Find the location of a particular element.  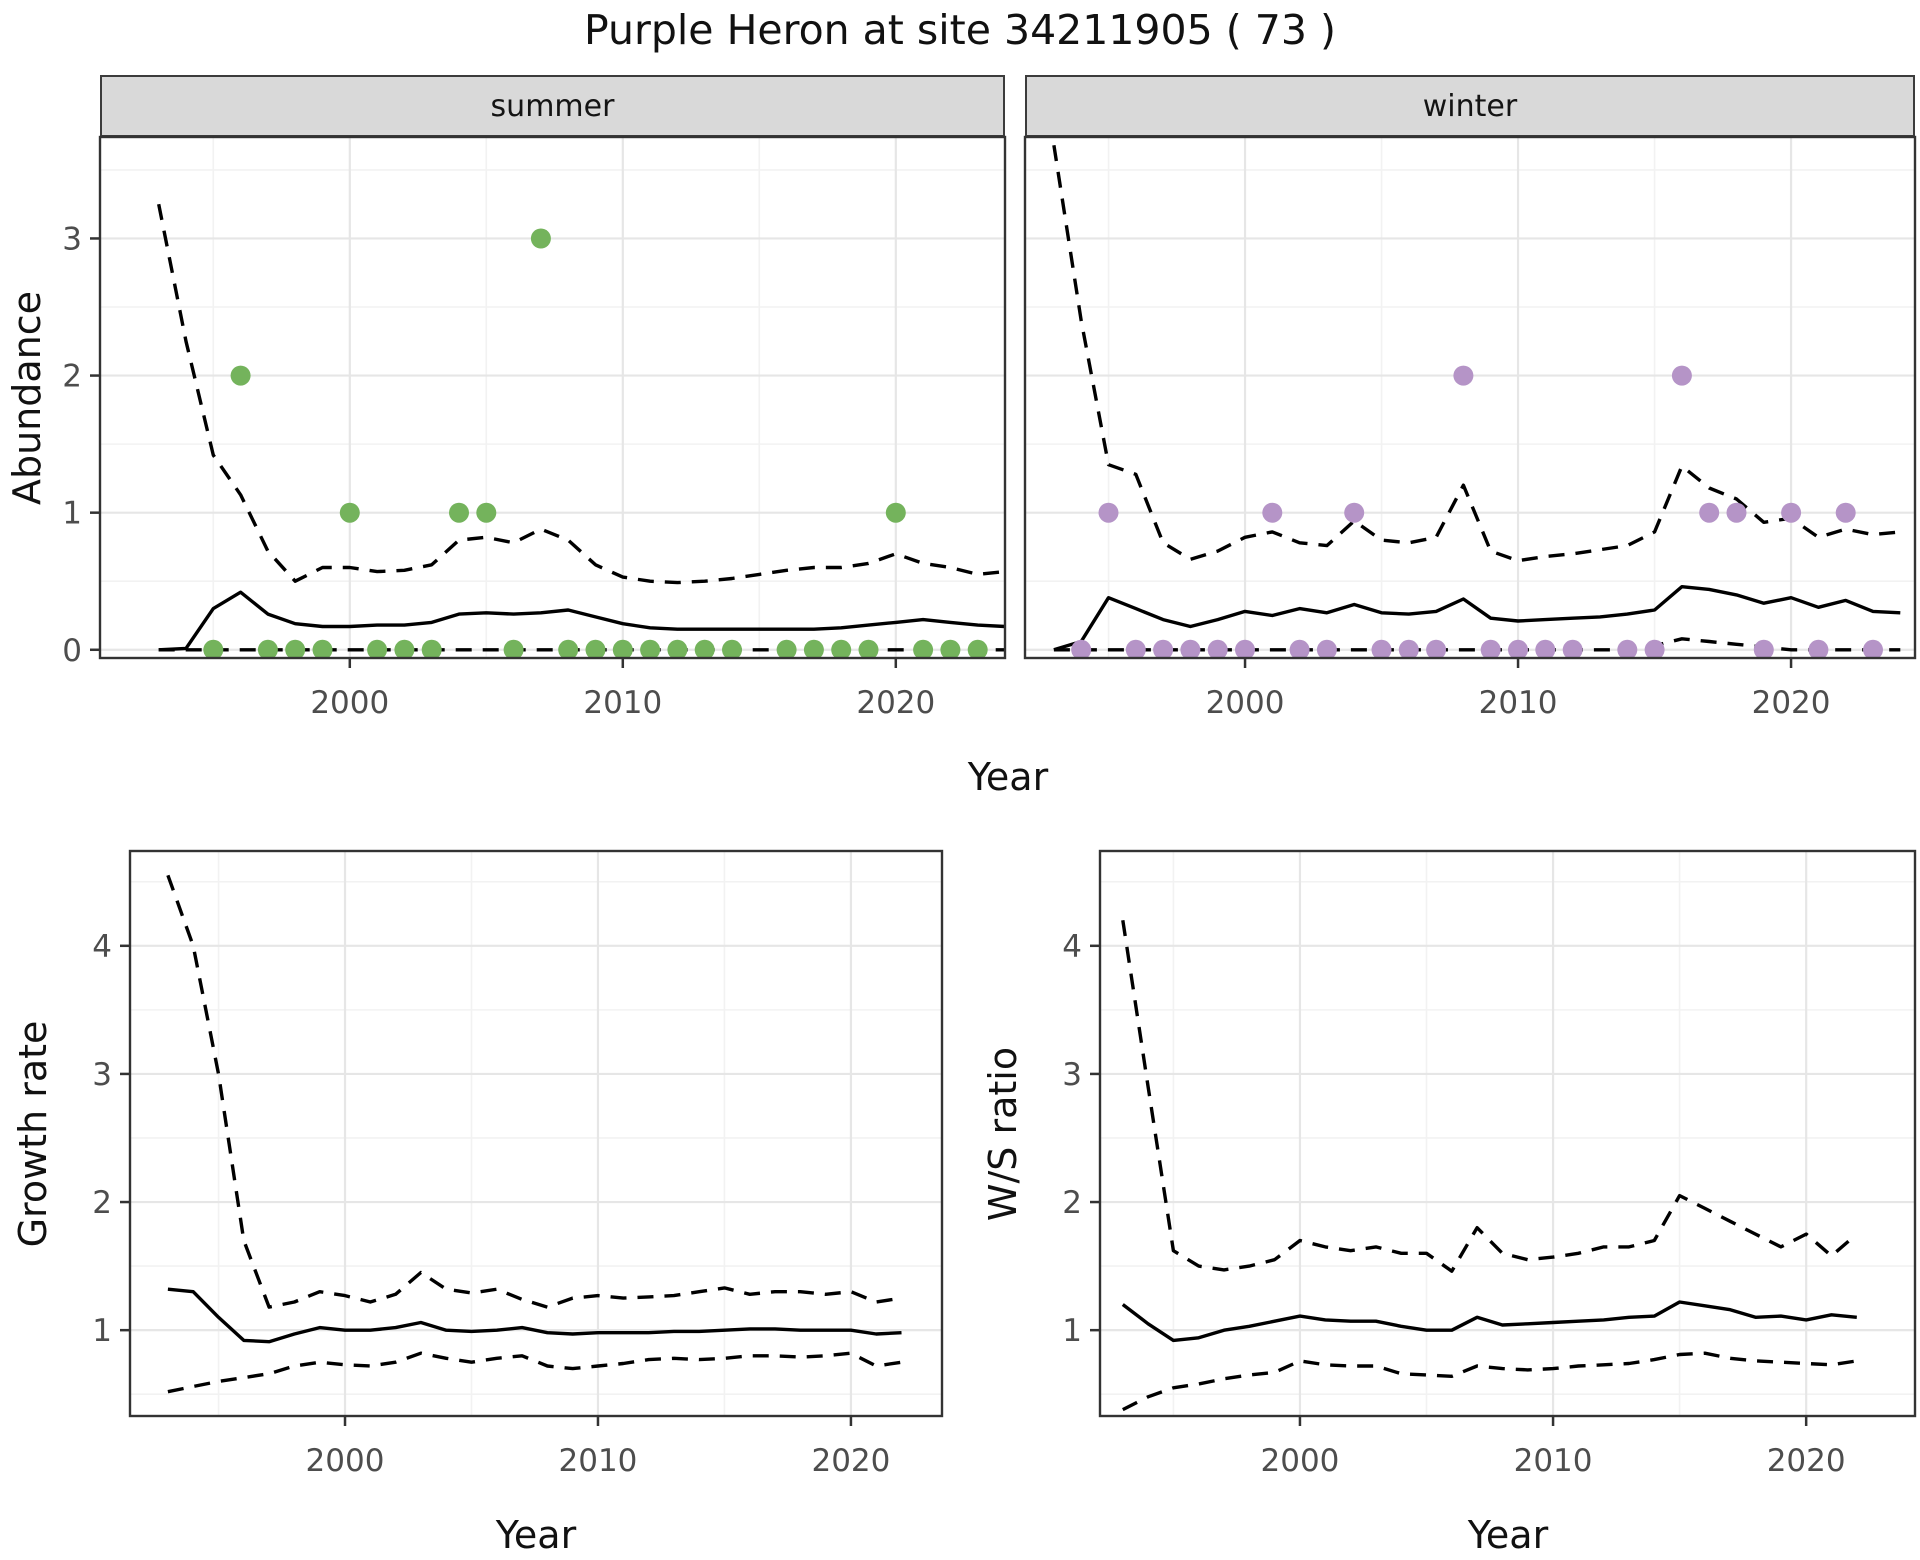

facet-strip-winter: winter is located at coordinates (1470, 106).